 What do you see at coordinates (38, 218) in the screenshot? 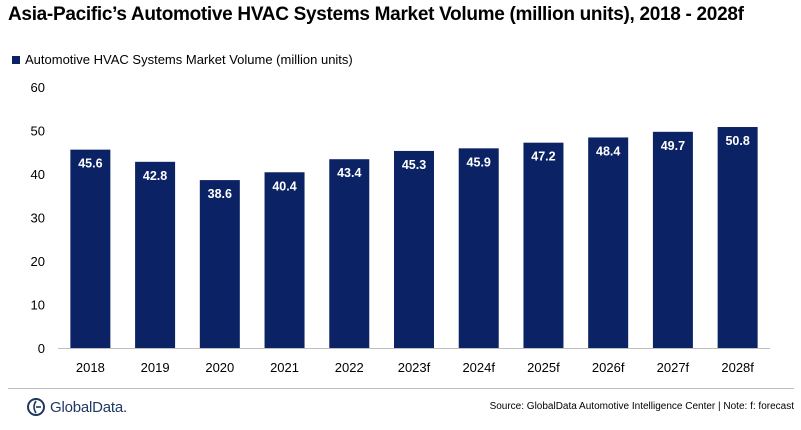
I see `y-tick-label: 30` at bounding box center [38, 218].